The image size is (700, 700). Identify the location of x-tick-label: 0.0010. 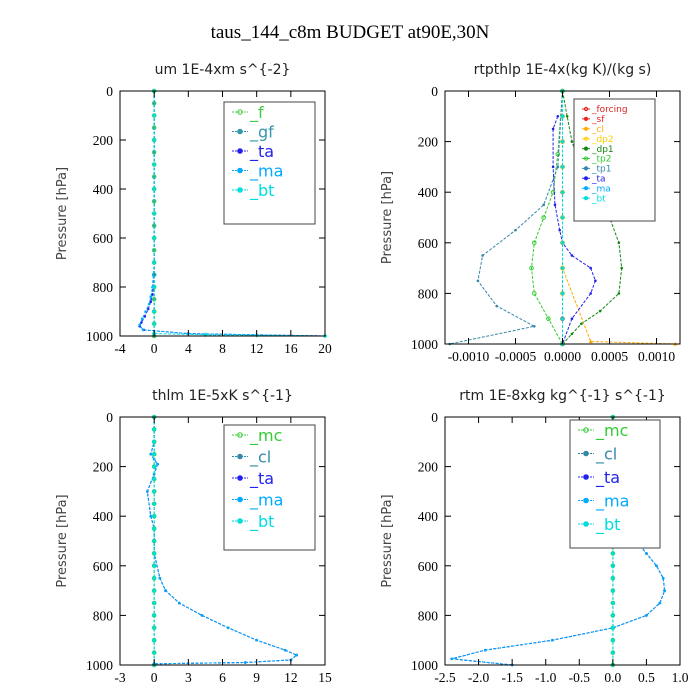
(656, 356).